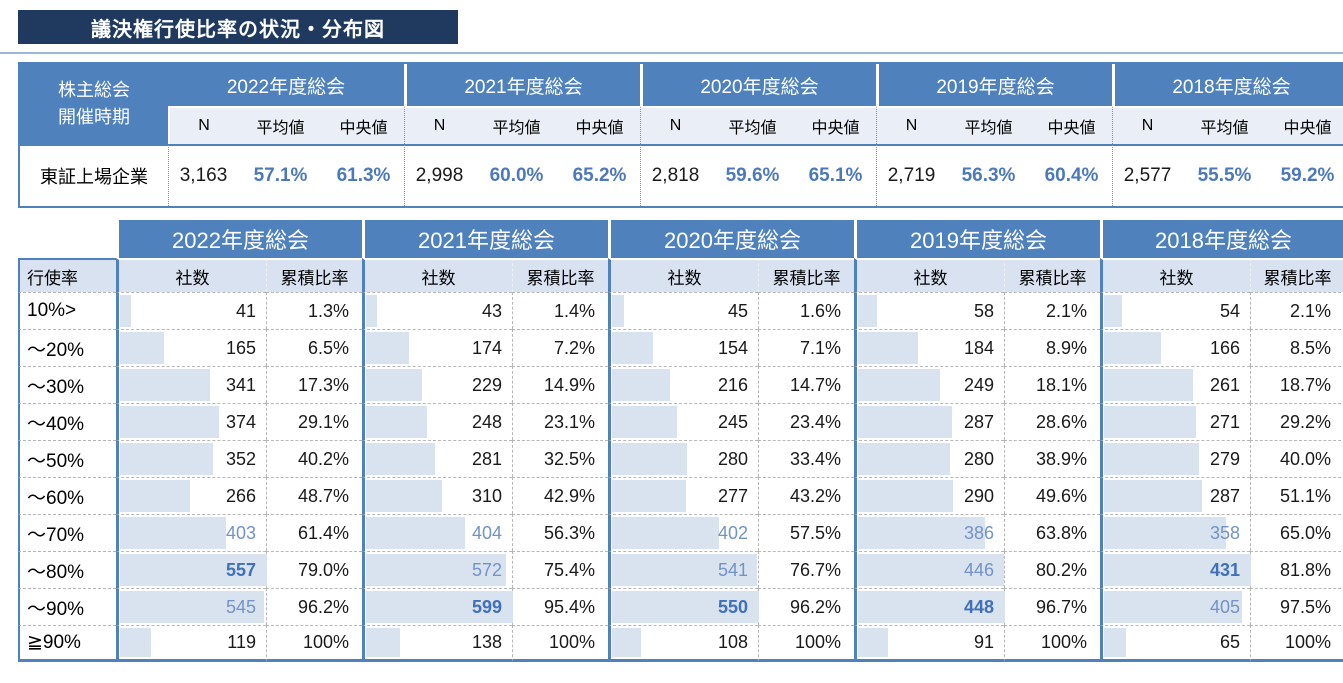 The height and width of the screenshot is (683, 1343). What do you see at coordinates (978, 495) in the screenshot?
I see `company-count-value: 290` at bounding box center [978, 495].